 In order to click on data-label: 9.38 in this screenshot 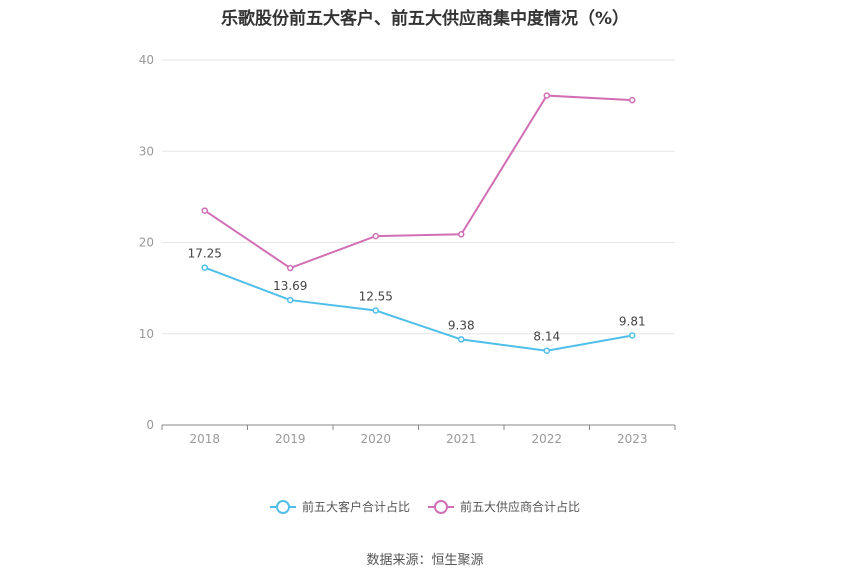, I will do `click(461, 325)`.